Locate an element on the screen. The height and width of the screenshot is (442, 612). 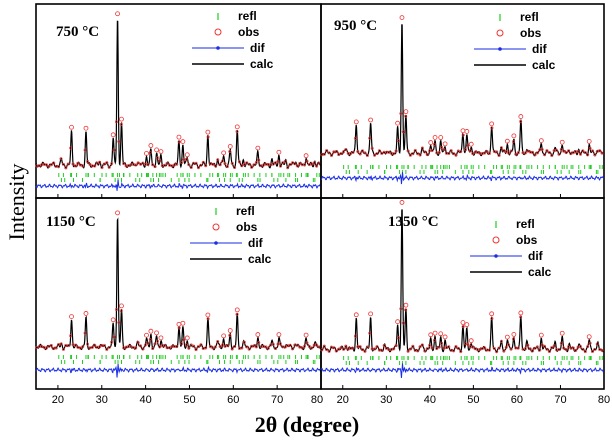
legend-dif-marker is located at coordinates (218, 48).